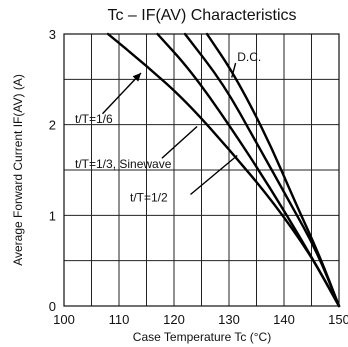 This screenshot has width=348, height=347. I want to click on x-tick-label: 120, so click(174, 319).